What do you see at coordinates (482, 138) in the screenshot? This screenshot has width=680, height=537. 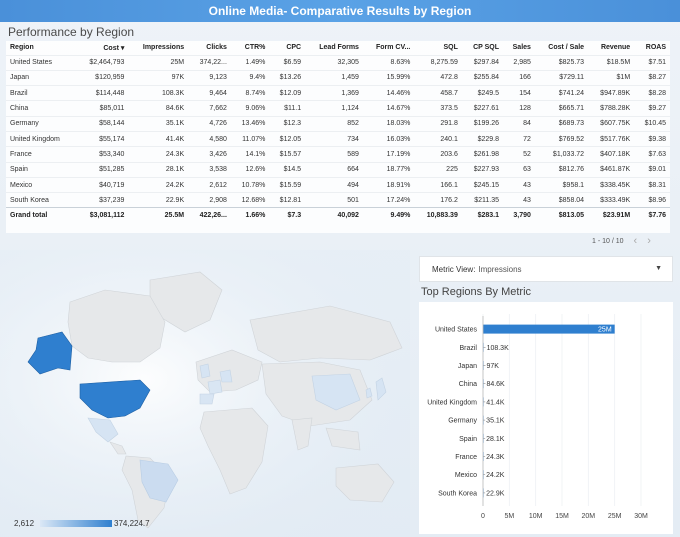 I see `table-cell: $229.8` at bounding box center [482, 138].